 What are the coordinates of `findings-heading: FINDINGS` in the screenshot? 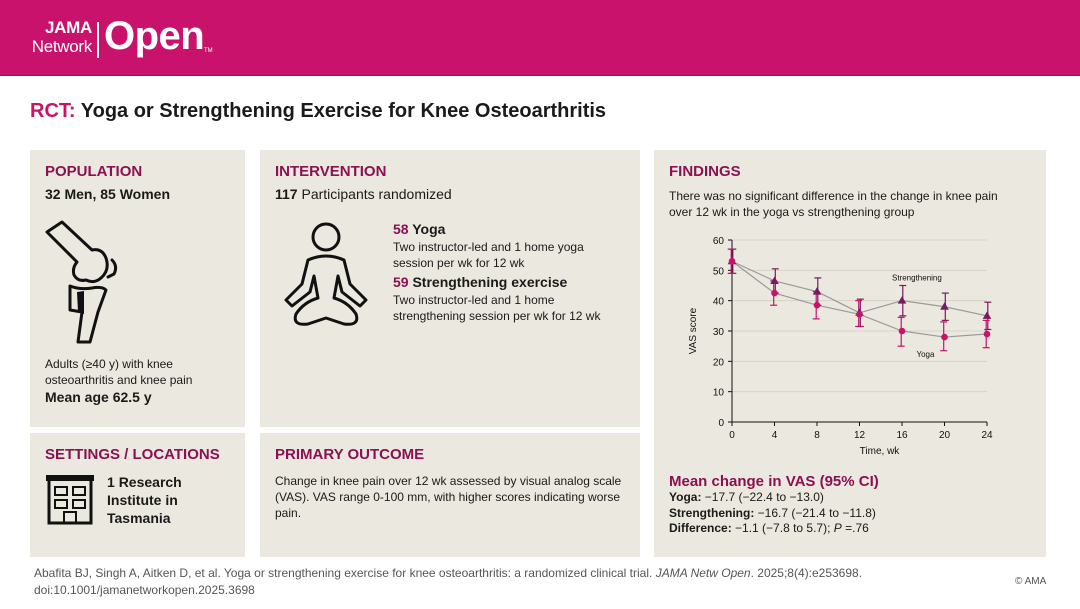 It's located at (705, 171).